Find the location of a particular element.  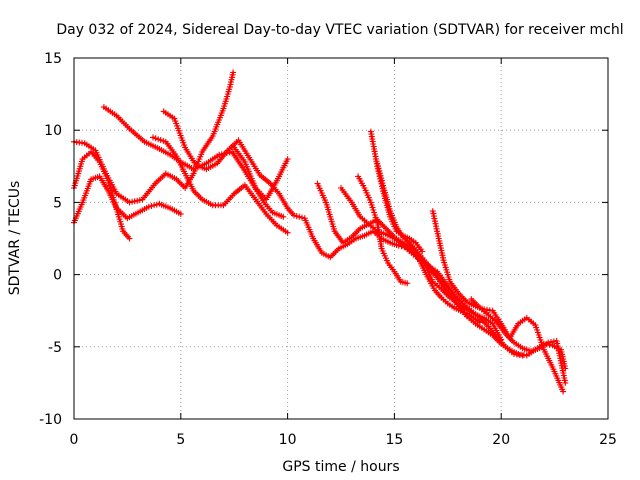

y-tick-label: 0 is located at coordinates (57, 276).